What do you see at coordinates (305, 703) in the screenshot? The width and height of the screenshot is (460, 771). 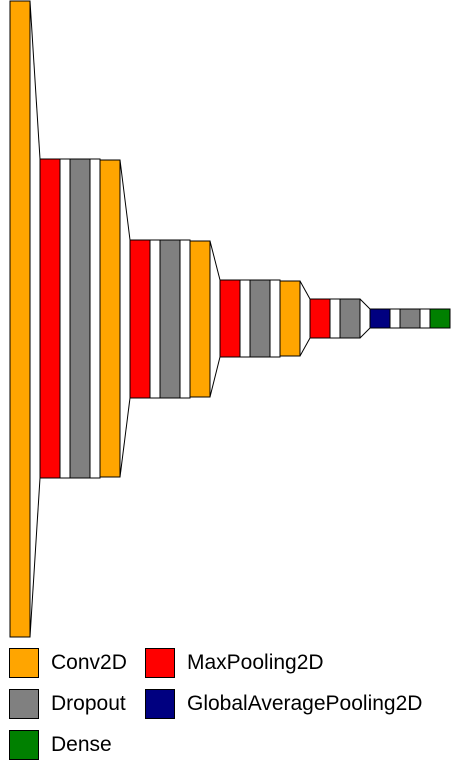 I see `legend-label-globalaveragepooling2d: GlobalAveragePooling2D` at bounding box center [305, 703].